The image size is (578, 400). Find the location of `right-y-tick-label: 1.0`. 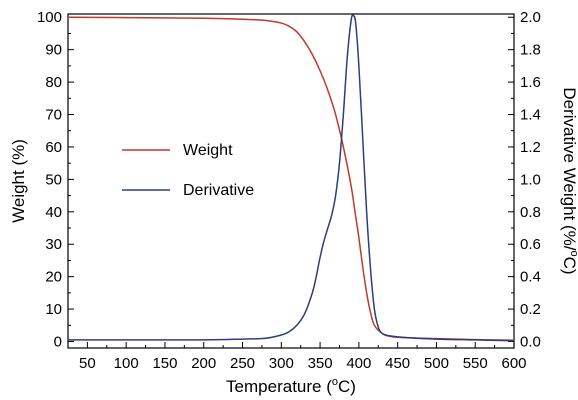

right-y-tick-label: 1.0 is located at coordinates (530, 179).